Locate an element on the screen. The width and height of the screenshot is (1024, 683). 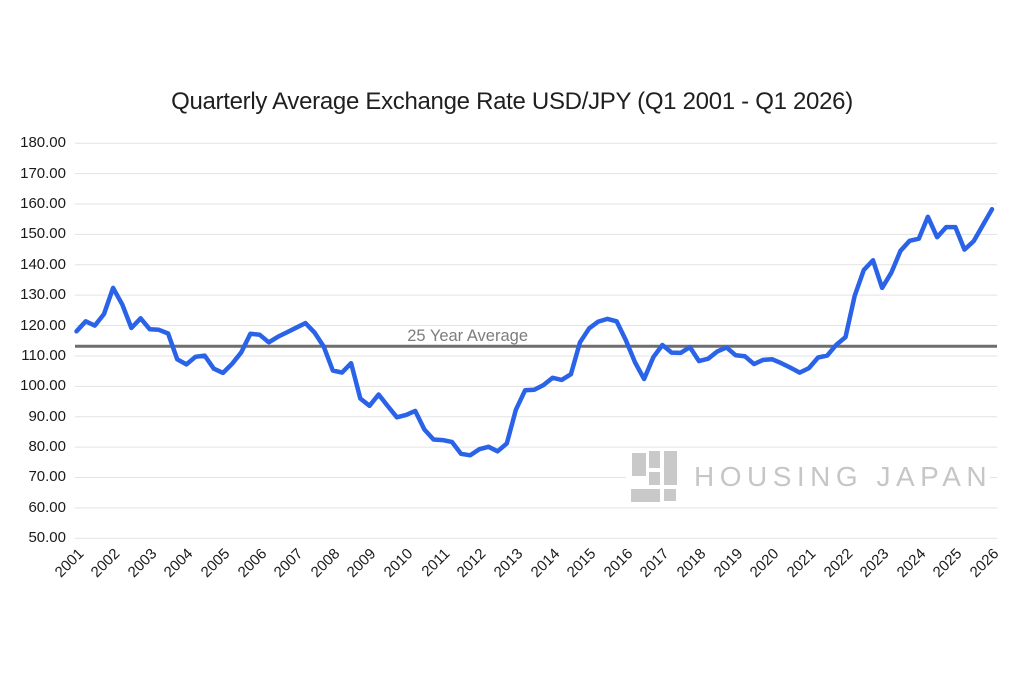
y-axis-label: 60.00 is located at coordinates (47, 507).